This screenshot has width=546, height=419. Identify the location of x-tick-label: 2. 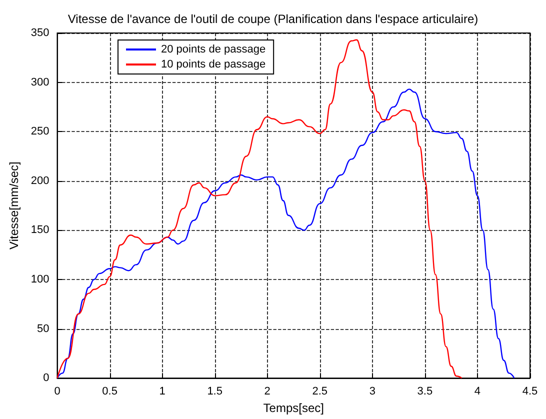
(267, 392).